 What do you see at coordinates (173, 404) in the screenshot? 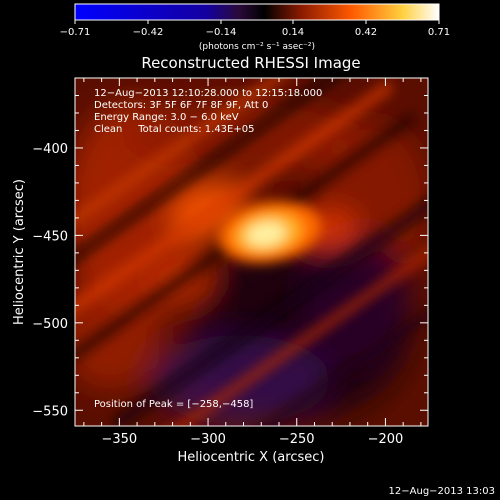
I see `peak-position-text: Position of Peak = [−258,−458]` at bounding box center [173, 404].